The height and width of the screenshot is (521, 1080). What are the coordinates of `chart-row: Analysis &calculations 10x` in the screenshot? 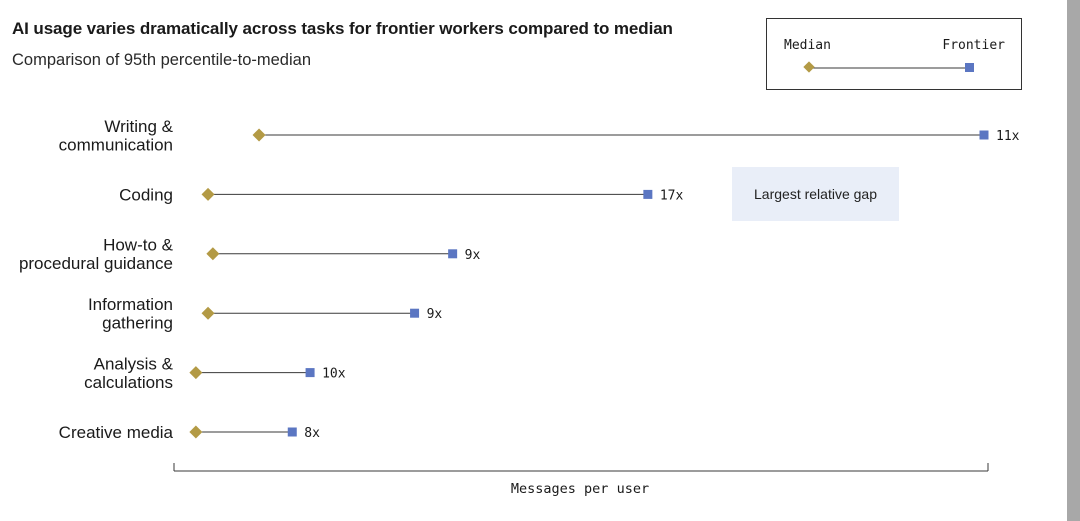 It's located at (215, 373).